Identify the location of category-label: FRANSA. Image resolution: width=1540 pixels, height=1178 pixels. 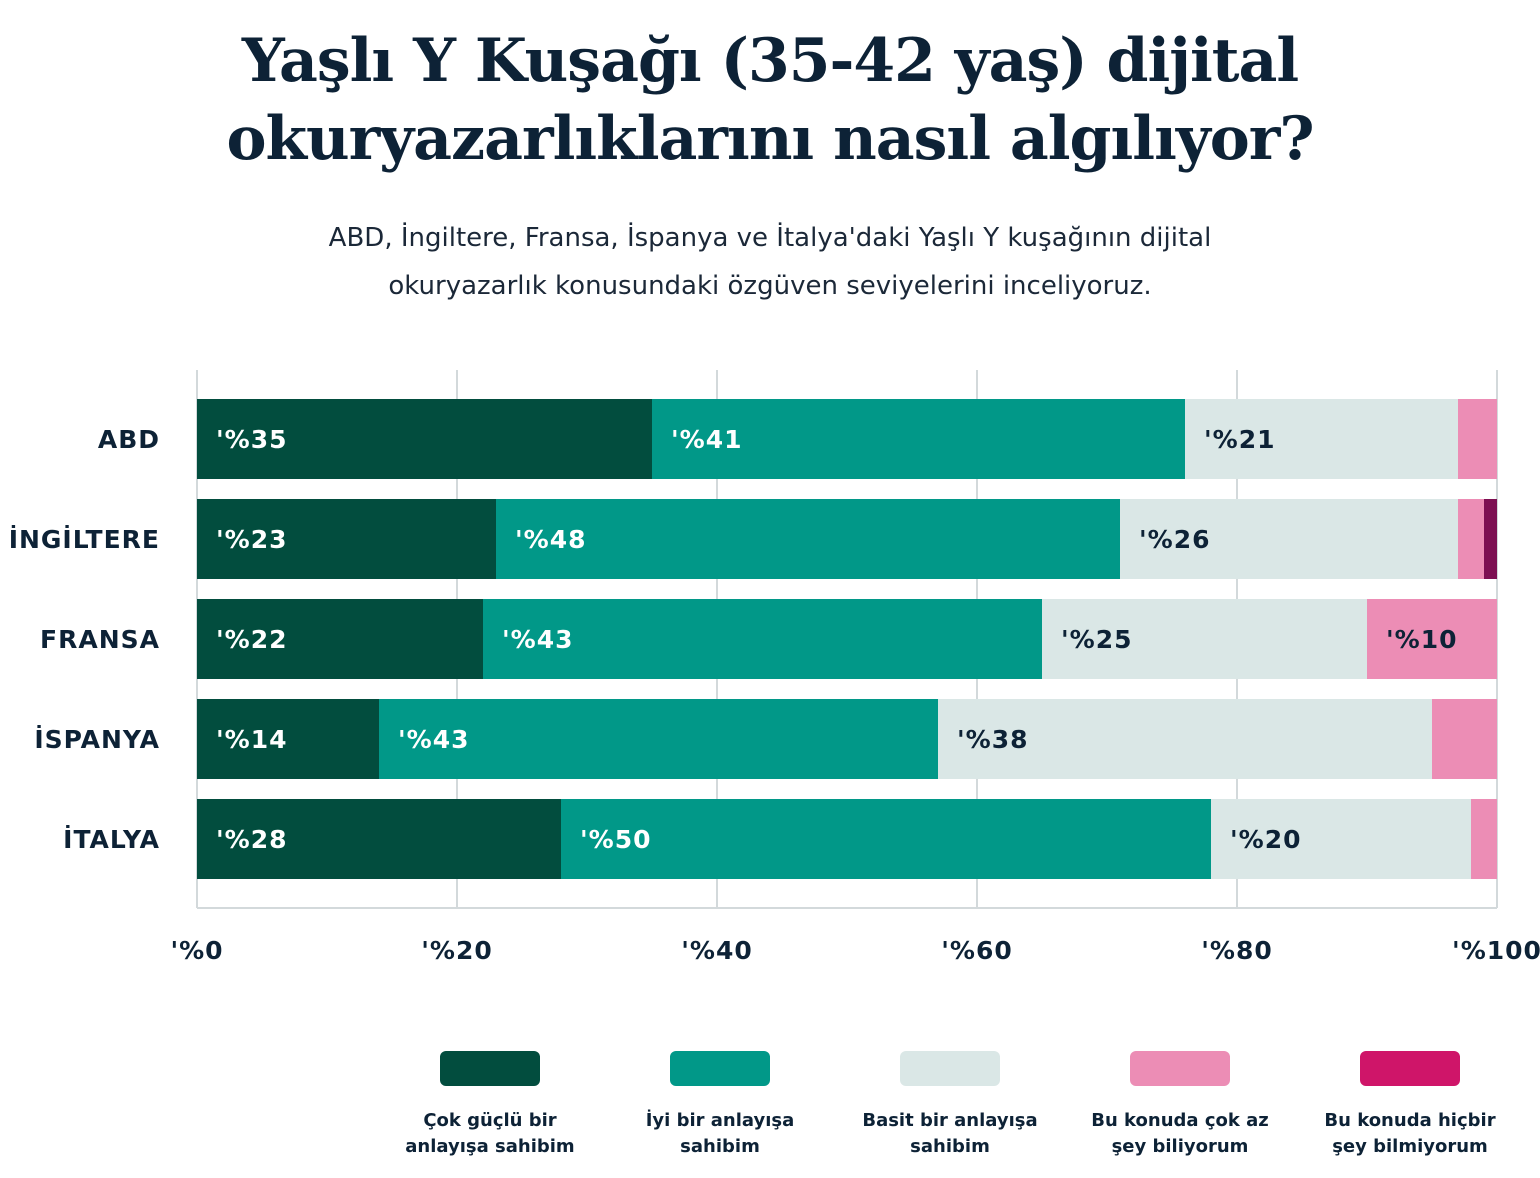
(100, 639).